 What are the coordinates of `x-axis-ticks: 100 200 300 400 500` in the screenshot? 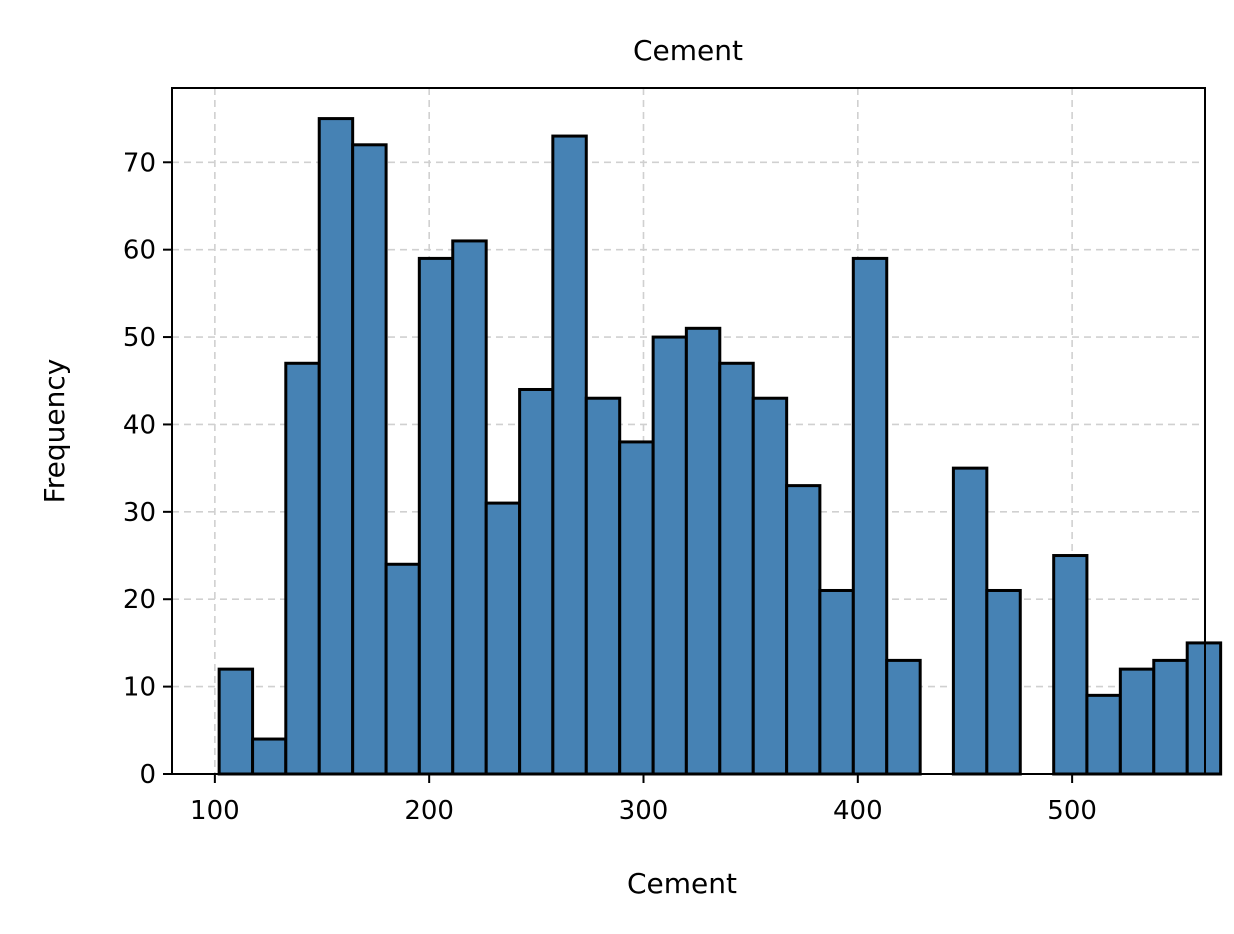 It's located at (643, 800).